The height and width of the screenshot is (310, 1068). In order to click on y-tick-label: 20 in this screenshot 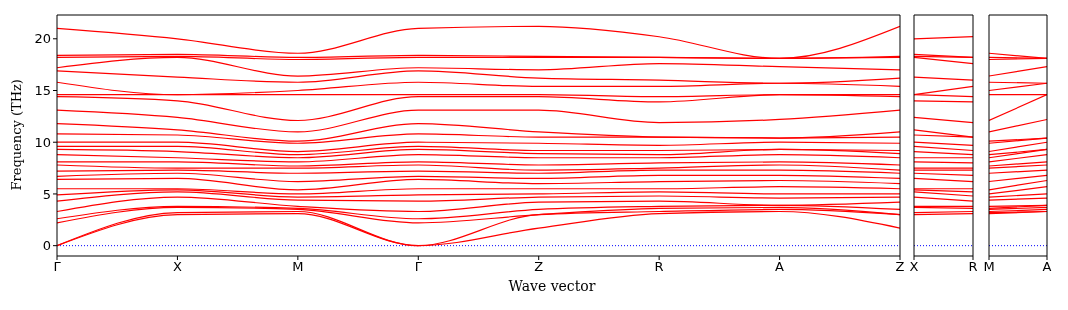, I will do `click(42, 39)`.